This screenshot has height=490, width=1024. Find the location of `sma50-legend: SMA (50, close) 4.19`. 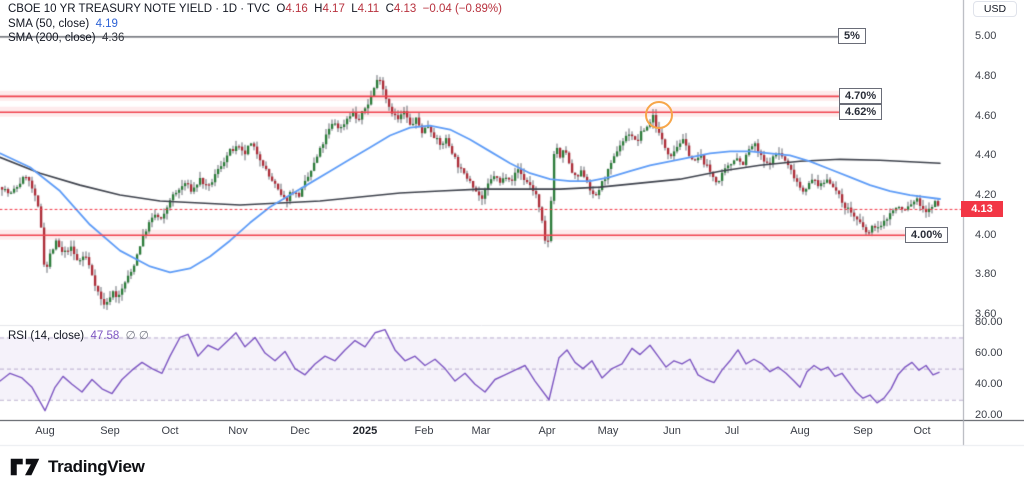

sma50-legend: SMA (50, close) 4.19 is located at coordinates (63, 24).